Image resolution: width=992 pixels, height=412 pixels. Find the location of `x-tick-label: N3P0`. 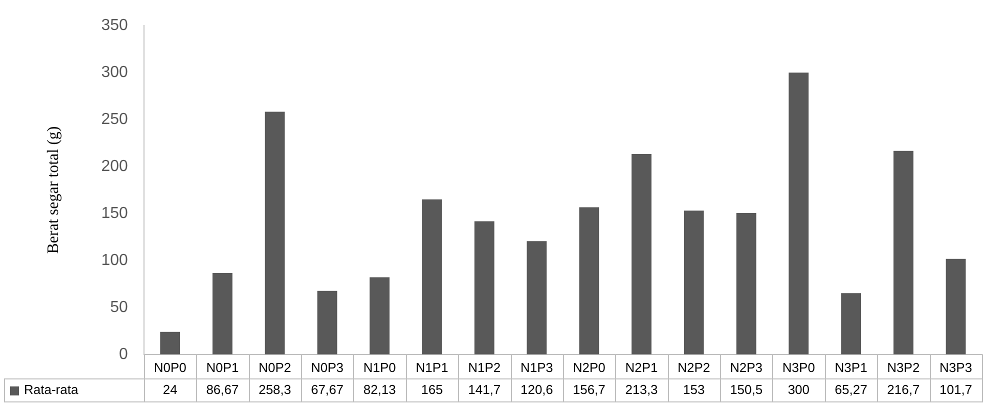

x-tick-label: N3P0 is located at coordinates (798, 367).